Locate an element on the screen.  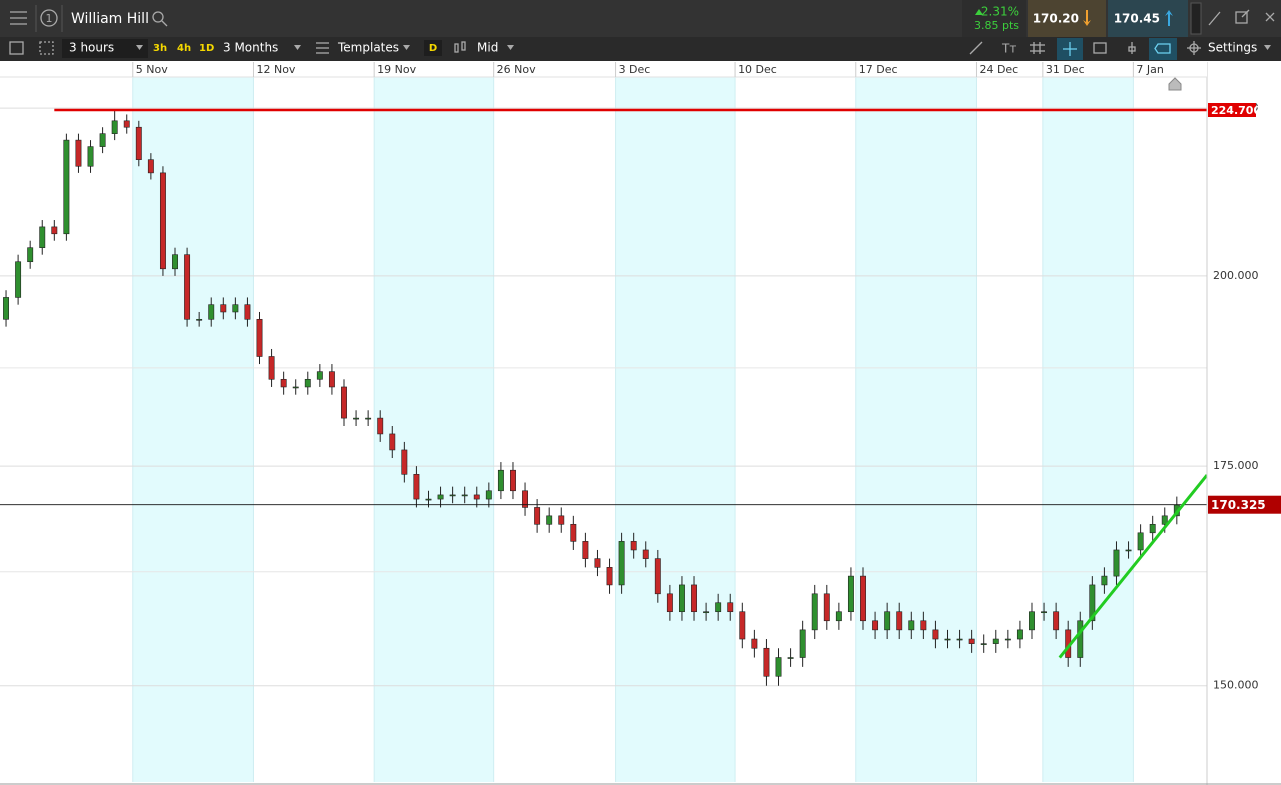
tag-active is located at coordinates (1163, 49).